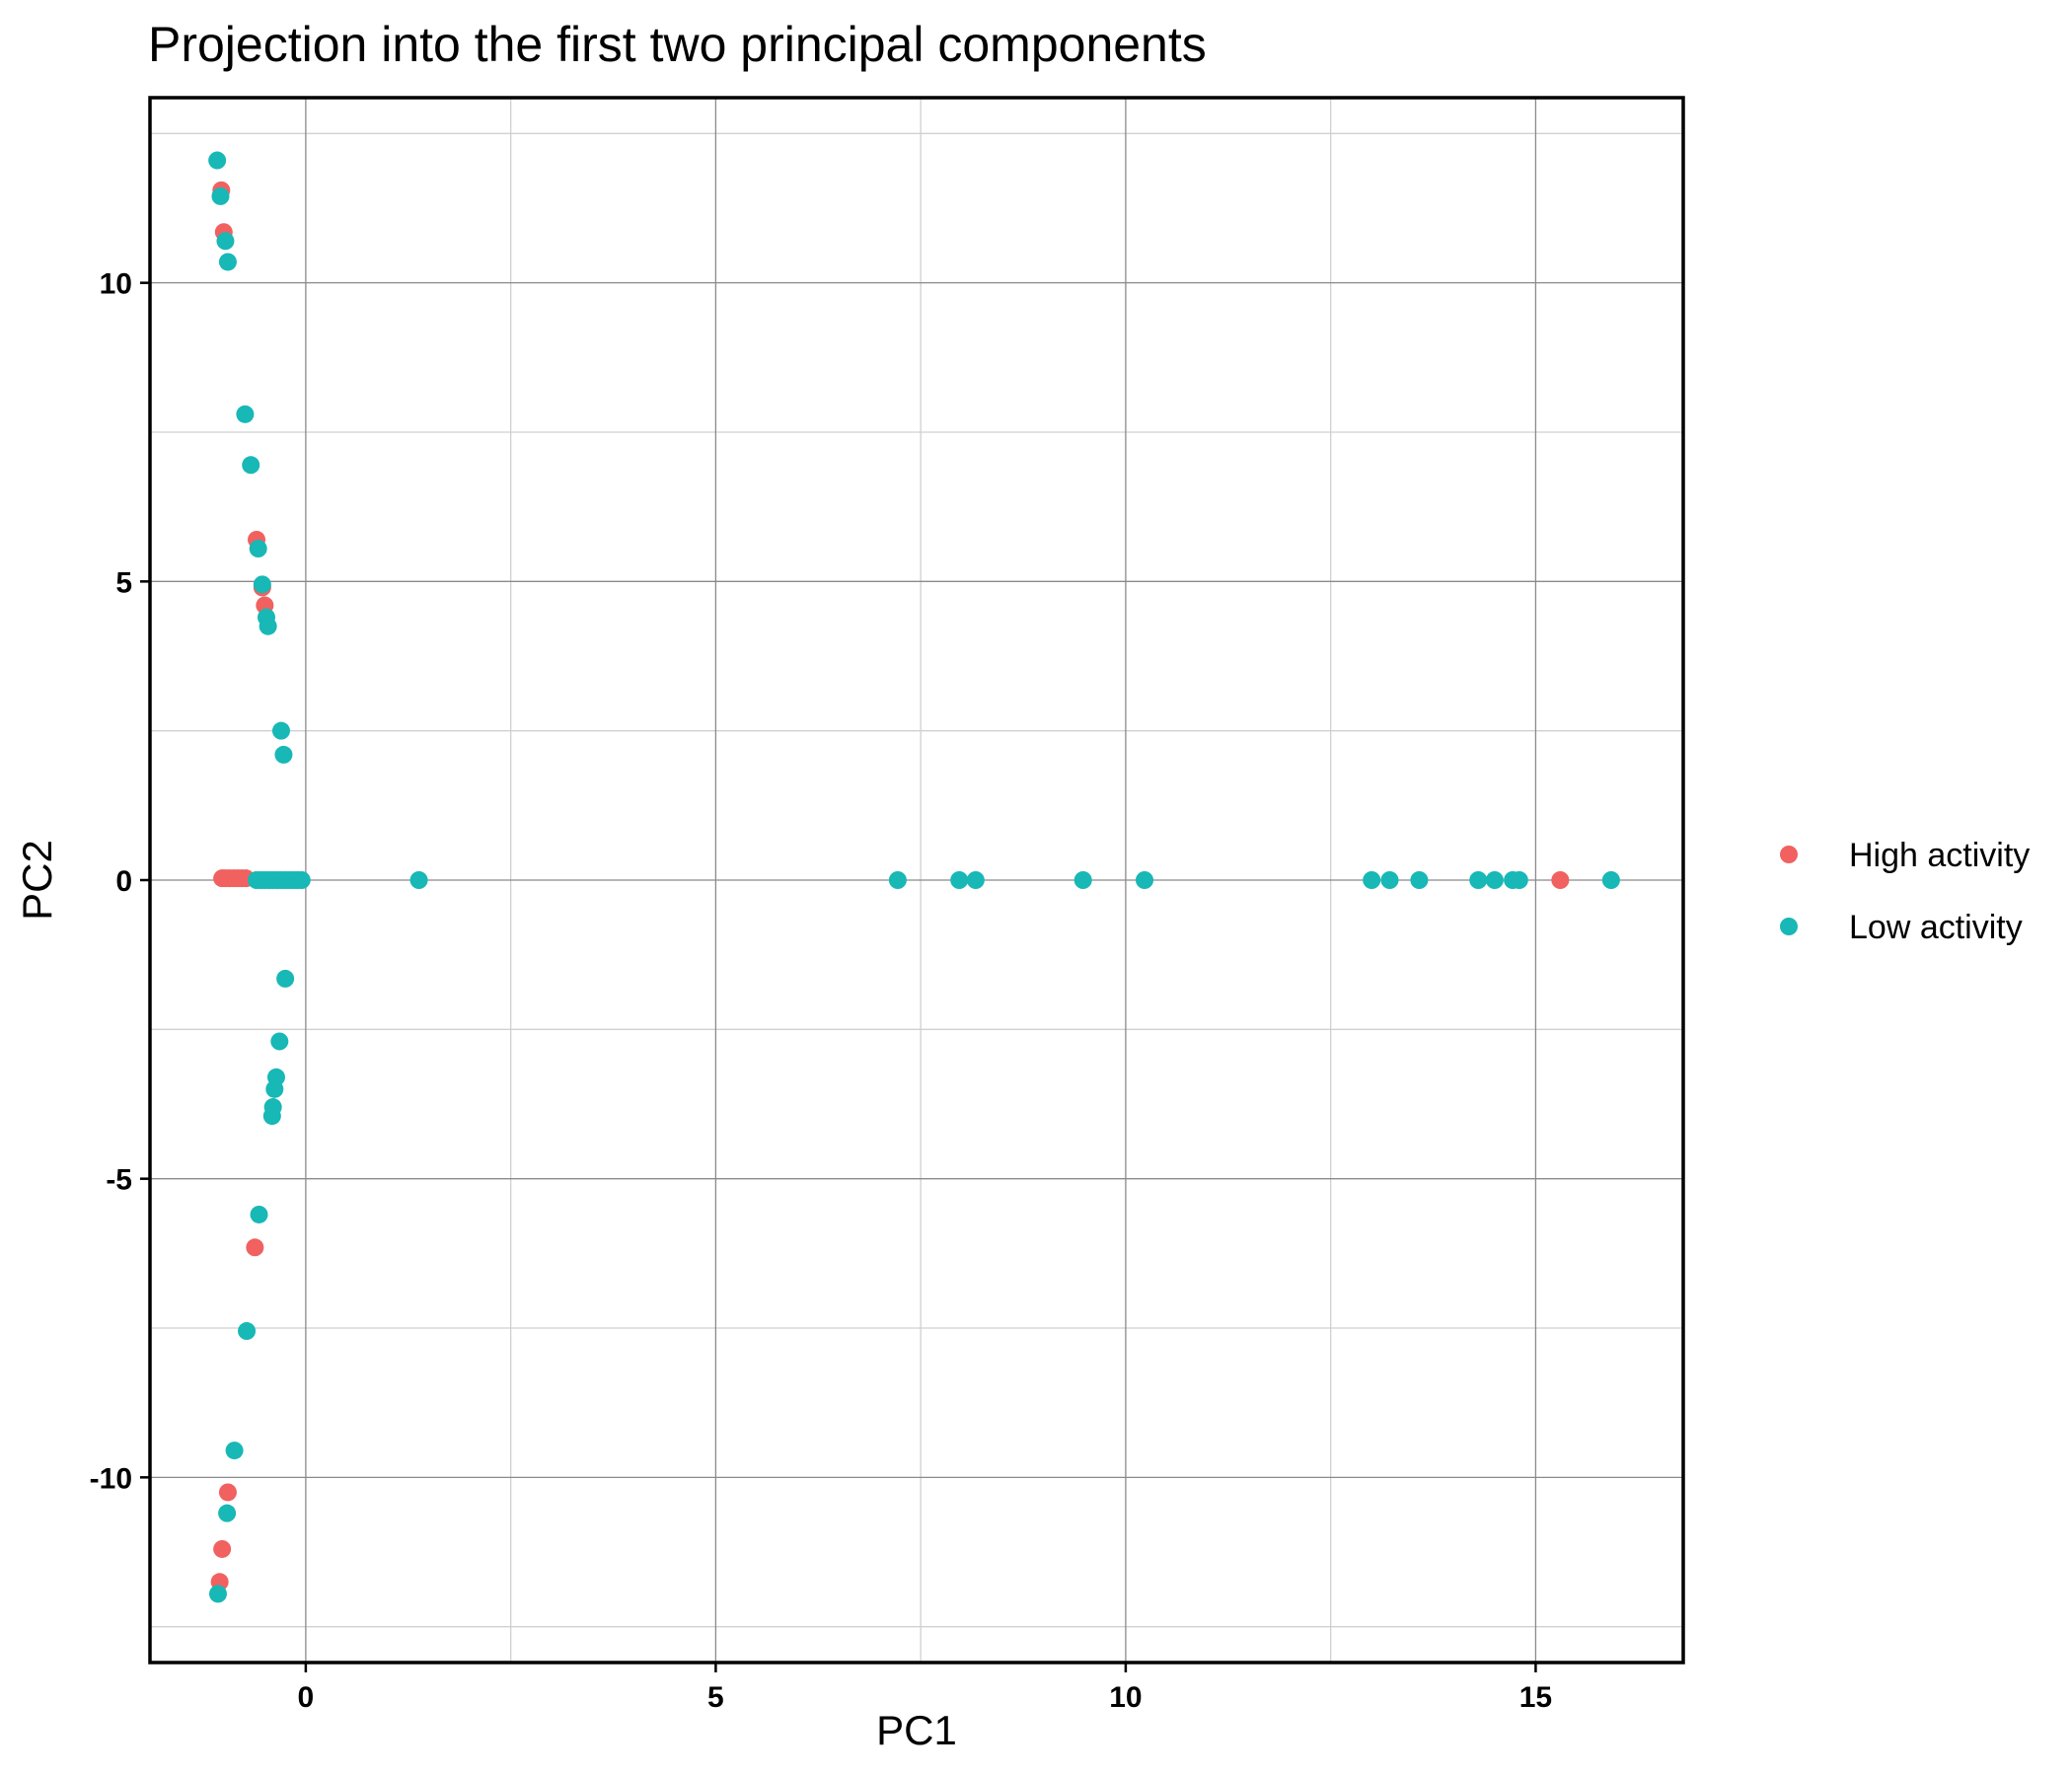 Image resolution: width=2072 pixels, height=1776 pixels. I want to click on x-tick-label: 15, so click(1536, 1698).